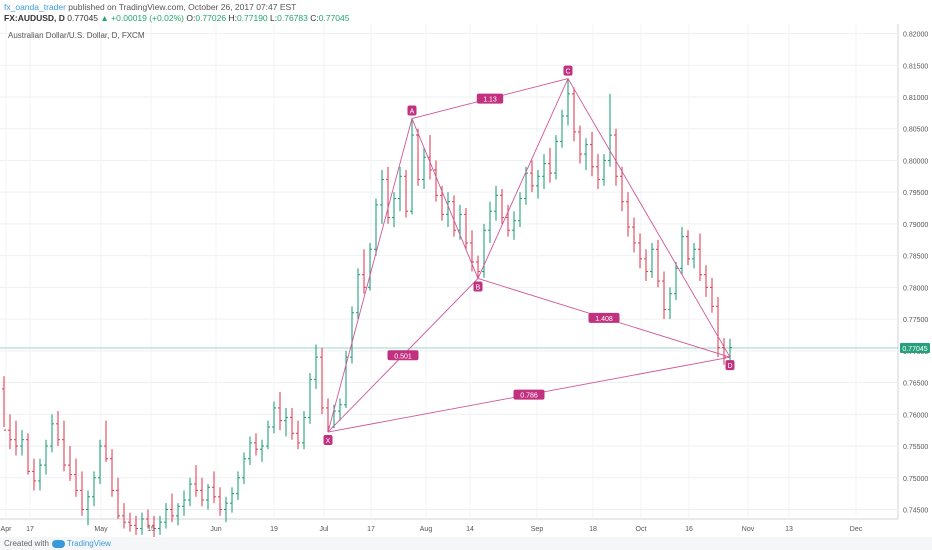  Describe the element at coordinates (292, 18) in the screenshot. I see `low-value: 0.76783` at that location.